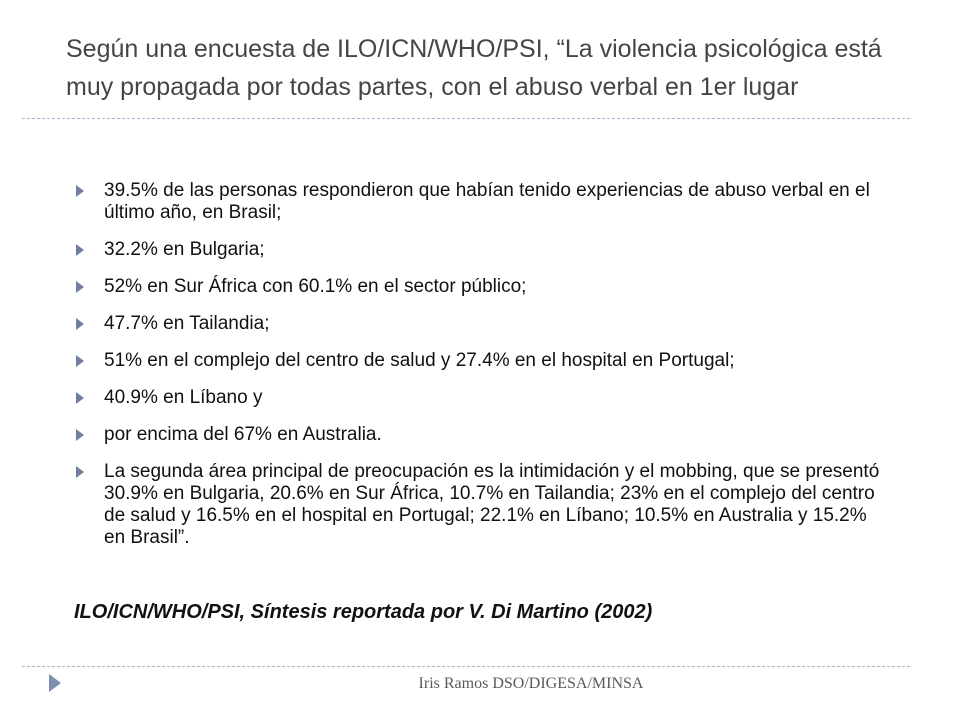 Image resolution: width=960 pixels, height=720 pixels. I want to click on title-divider, so click(466, 118).